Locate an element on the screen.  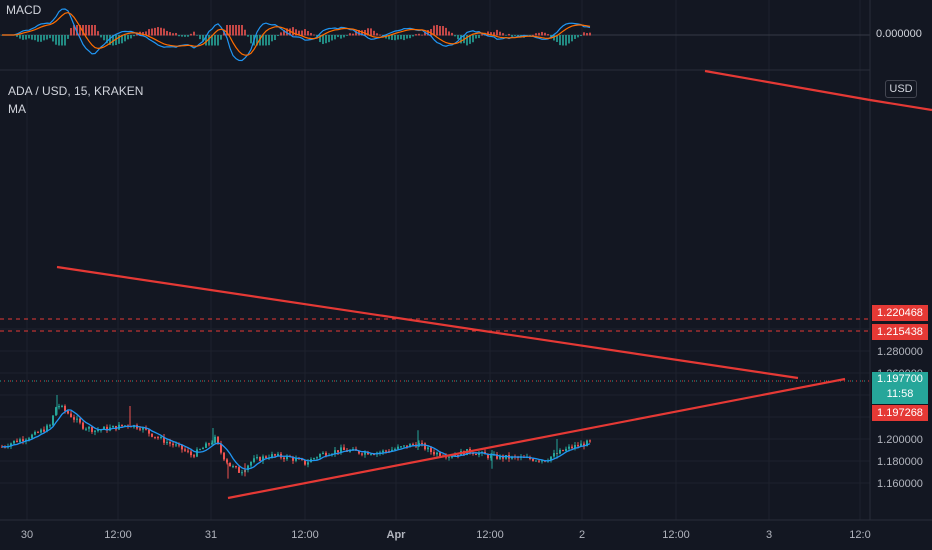
ma-study-label: MA is located at coordinates (17, 109).